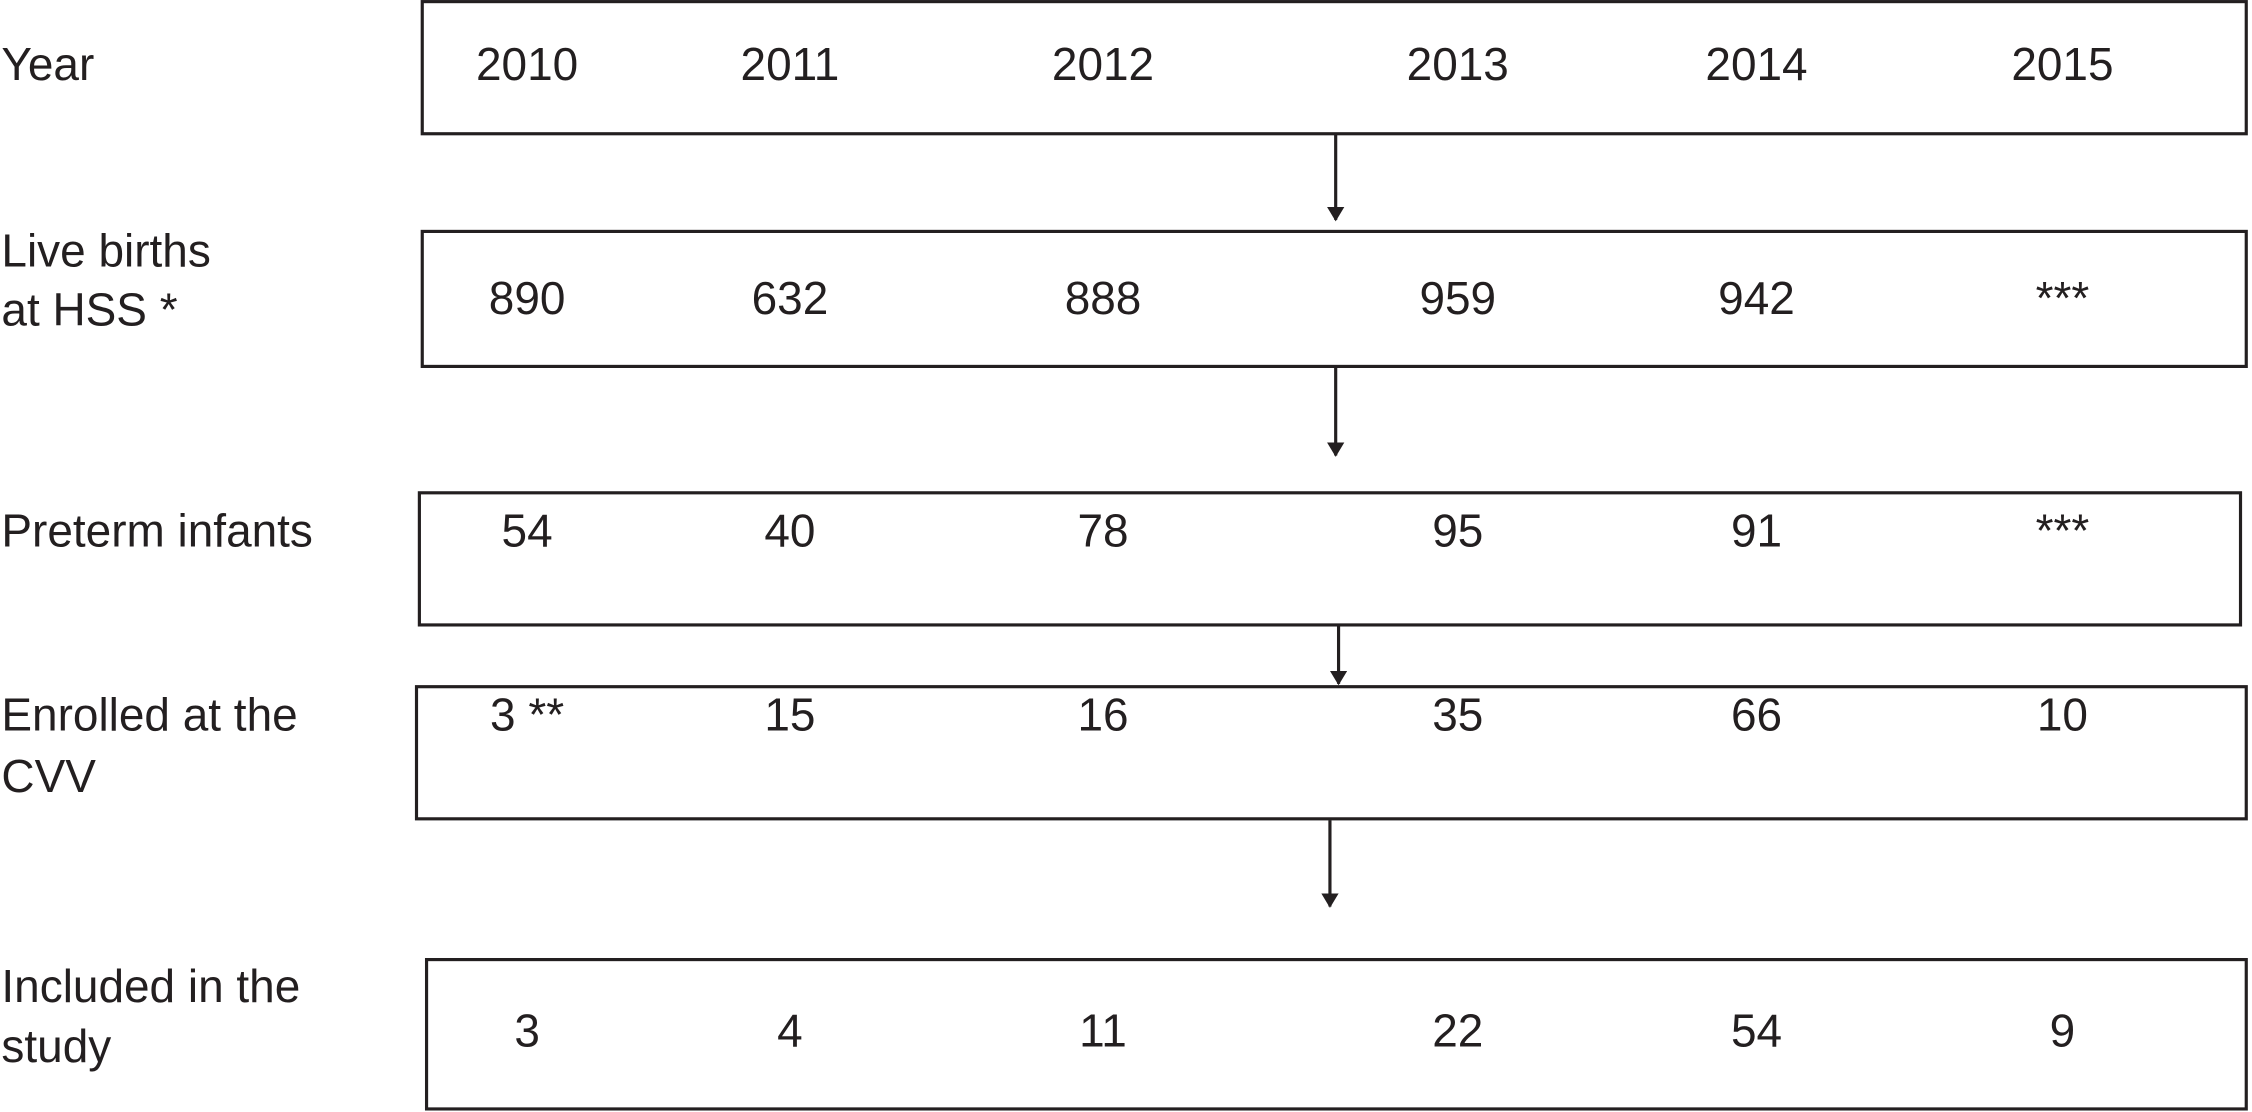 Image resolution: width=2252 pixels, height=1112 pixels. I want to click on row-label: study, so click(56, 1046).